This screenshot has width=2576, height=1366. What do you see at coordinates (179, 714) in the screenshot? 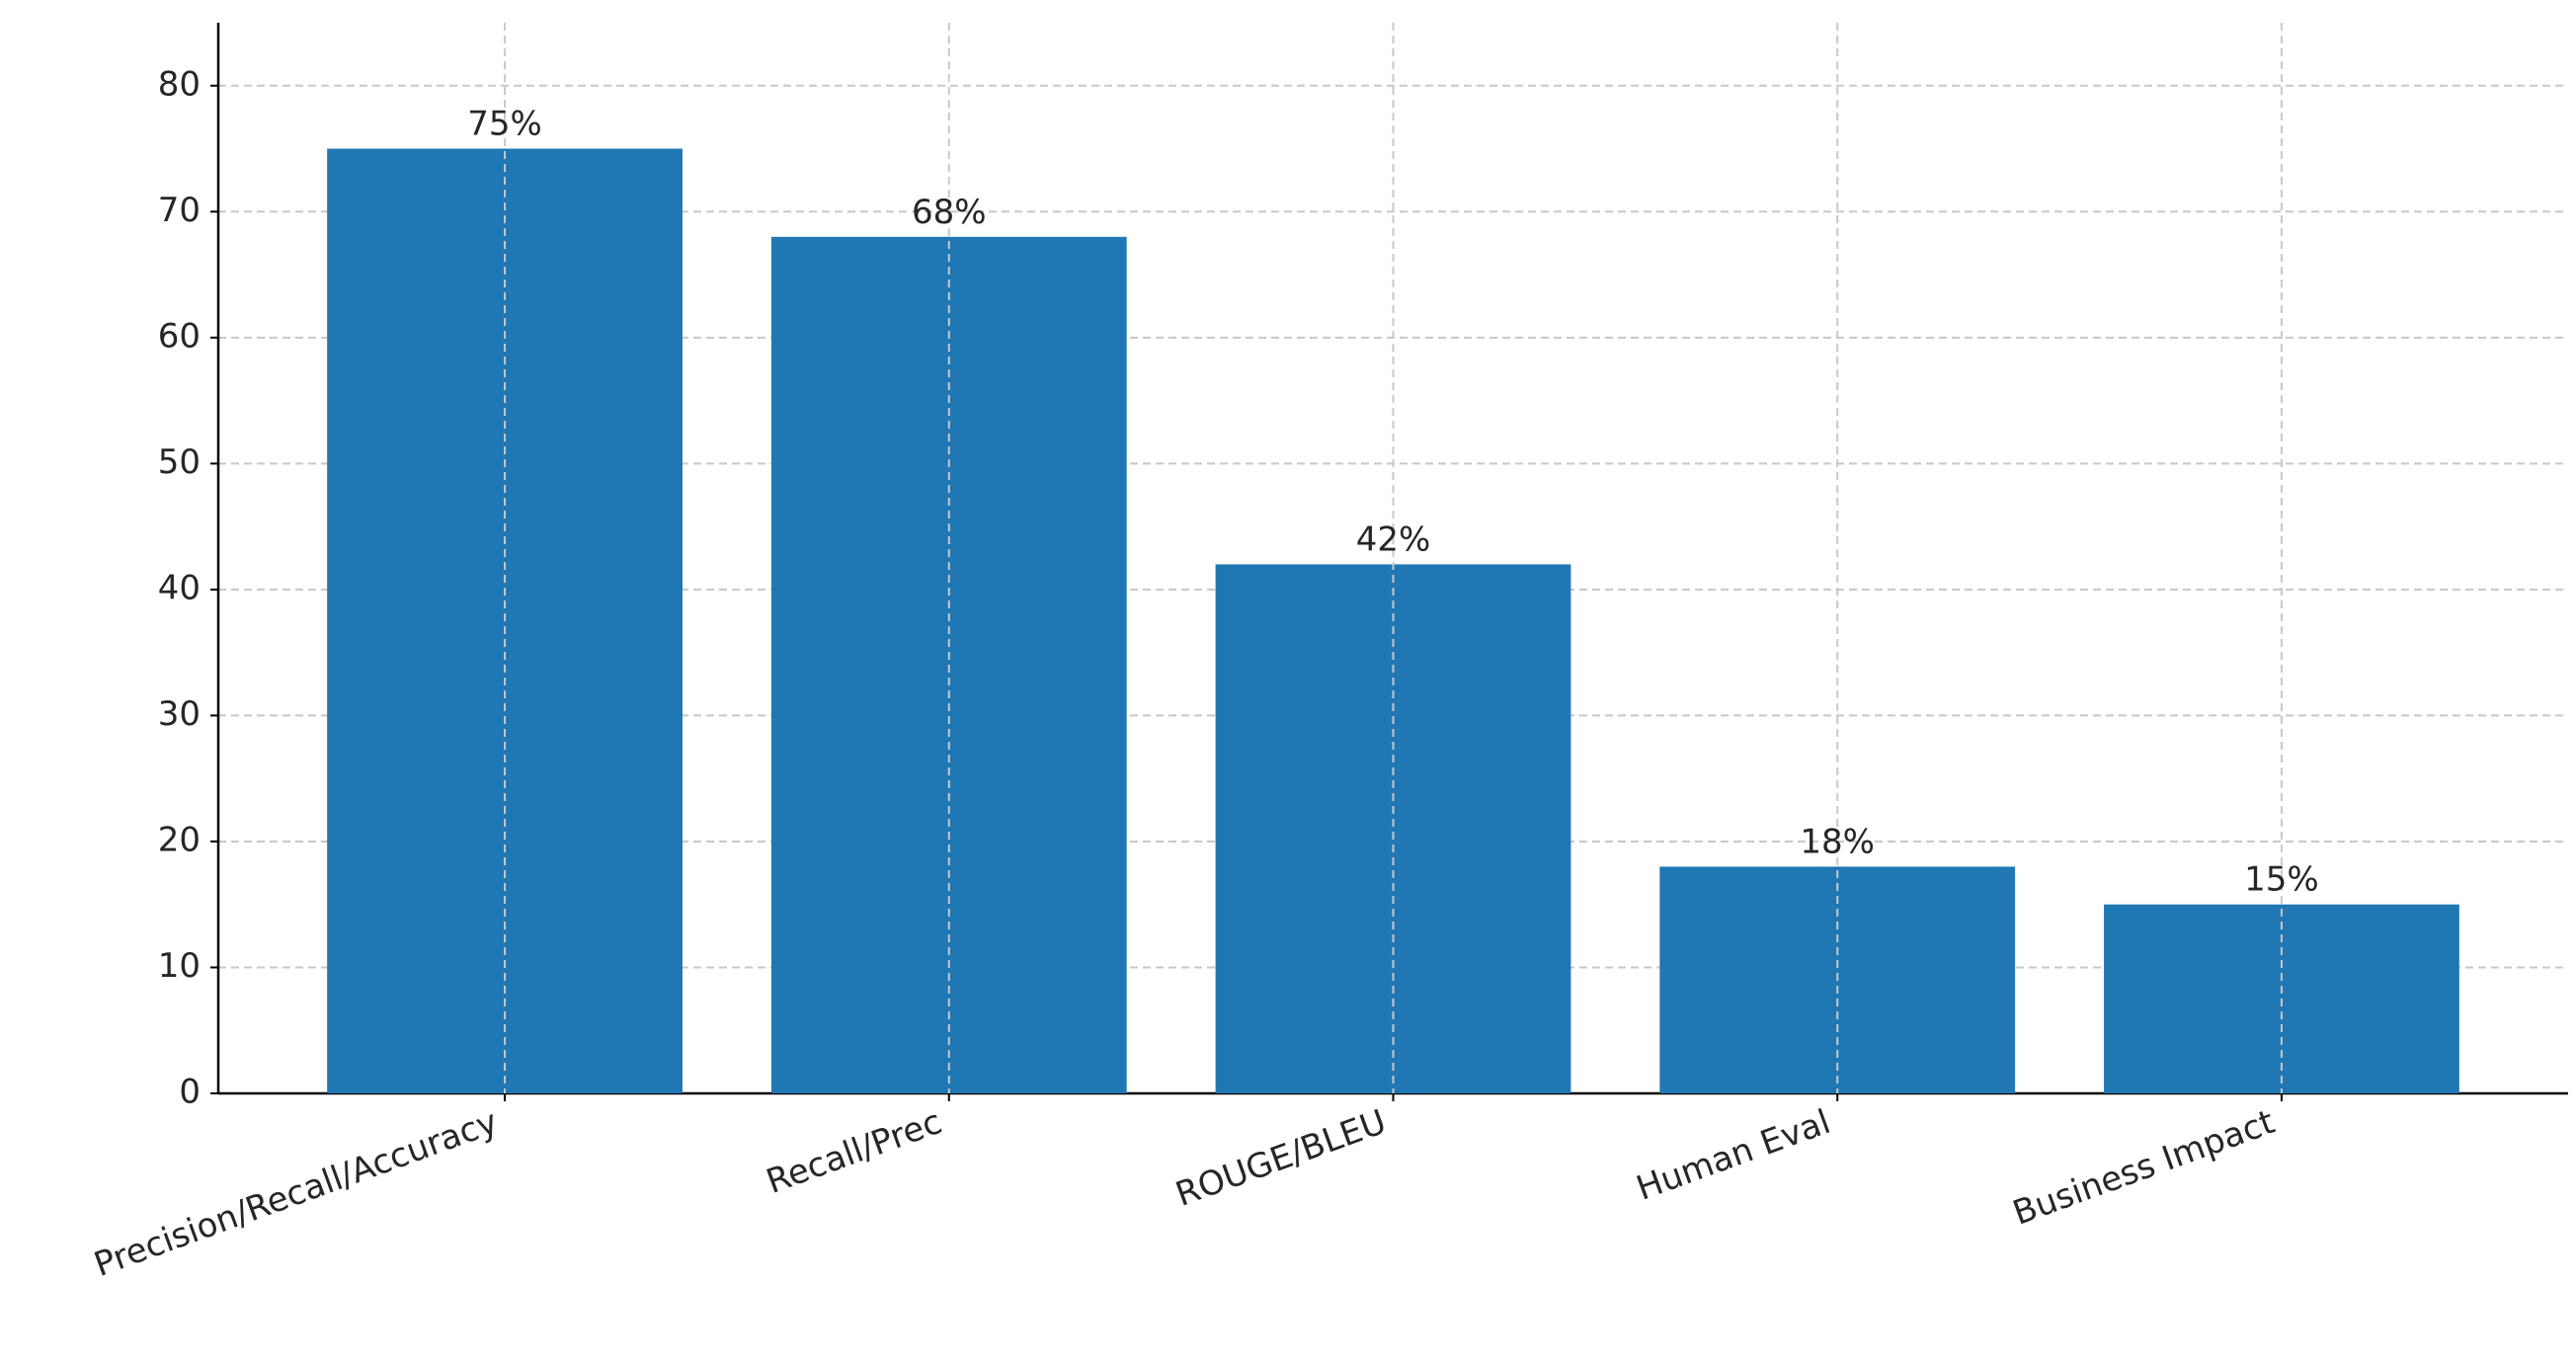
I see `y-tick-label: 30` at bounding box center [179, 714].